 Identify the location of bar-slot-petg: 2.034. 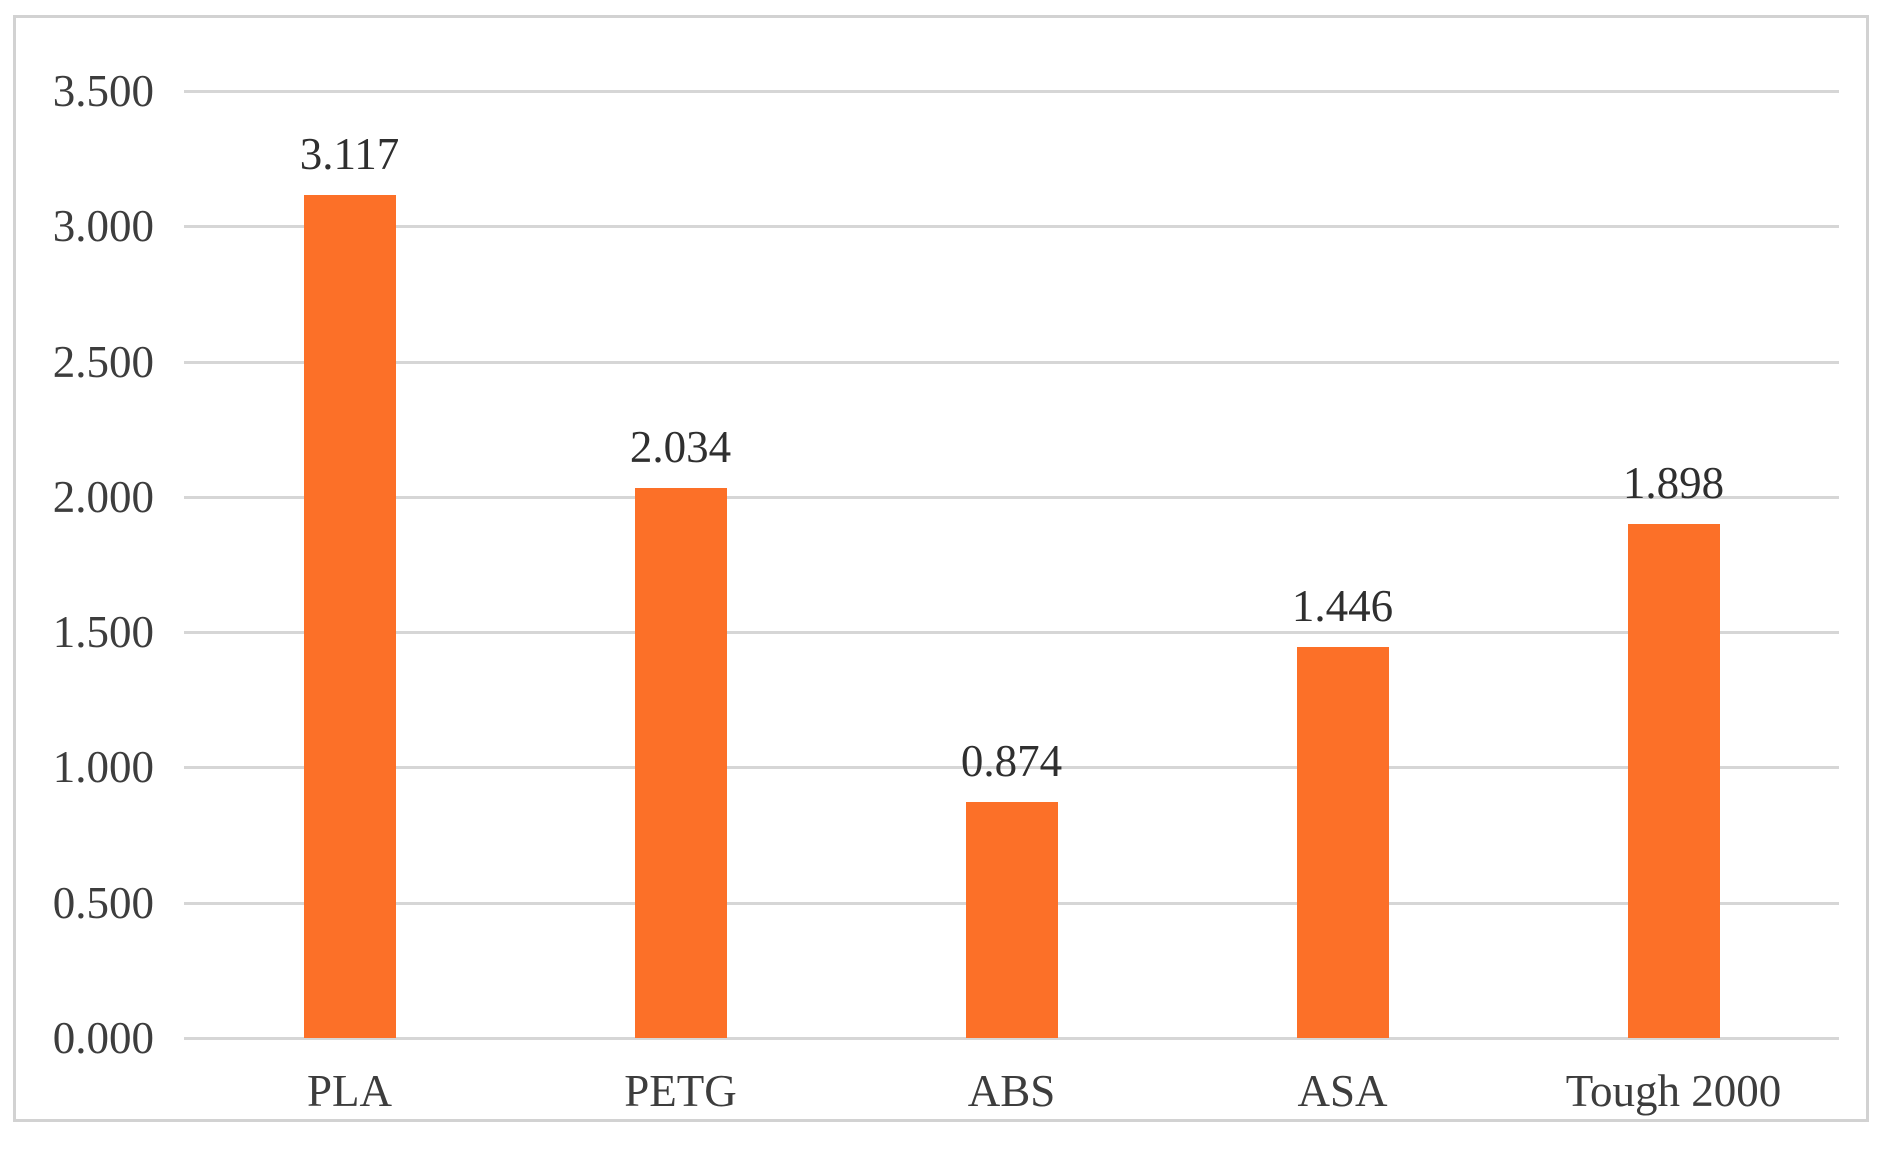
(680, 564).